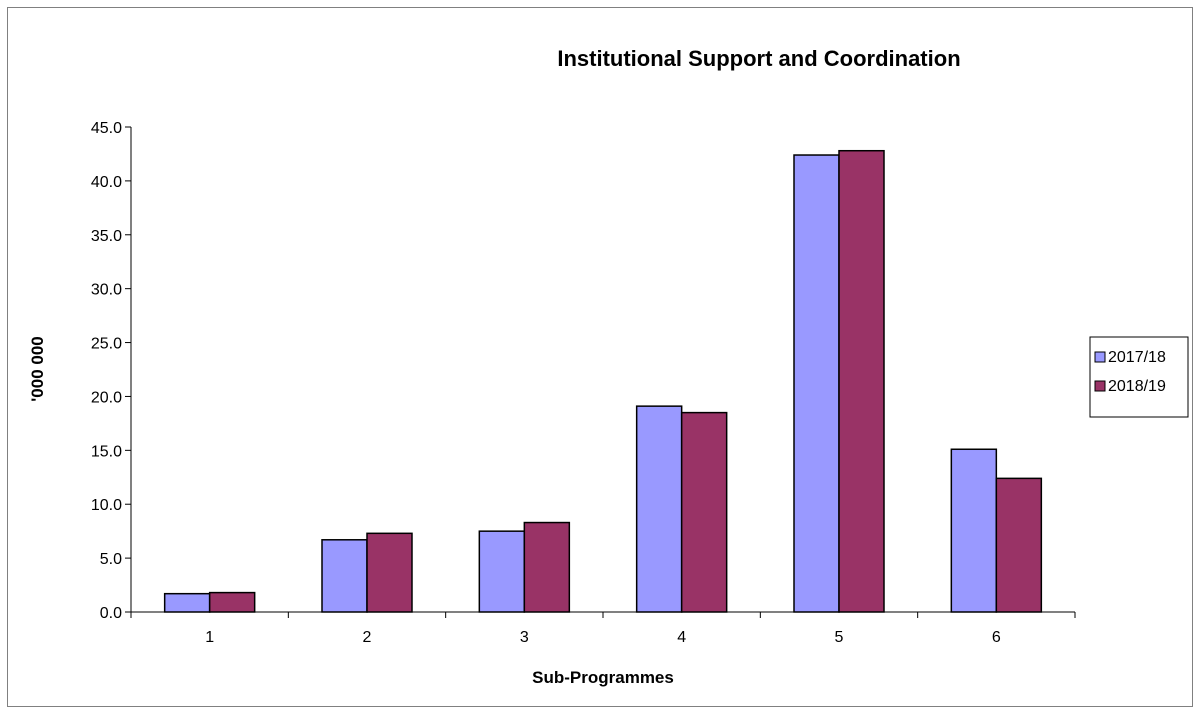  Describe the element at coordinates (106, 236) in the screenshot. I see `y-tick-label: 35.0` at that location.